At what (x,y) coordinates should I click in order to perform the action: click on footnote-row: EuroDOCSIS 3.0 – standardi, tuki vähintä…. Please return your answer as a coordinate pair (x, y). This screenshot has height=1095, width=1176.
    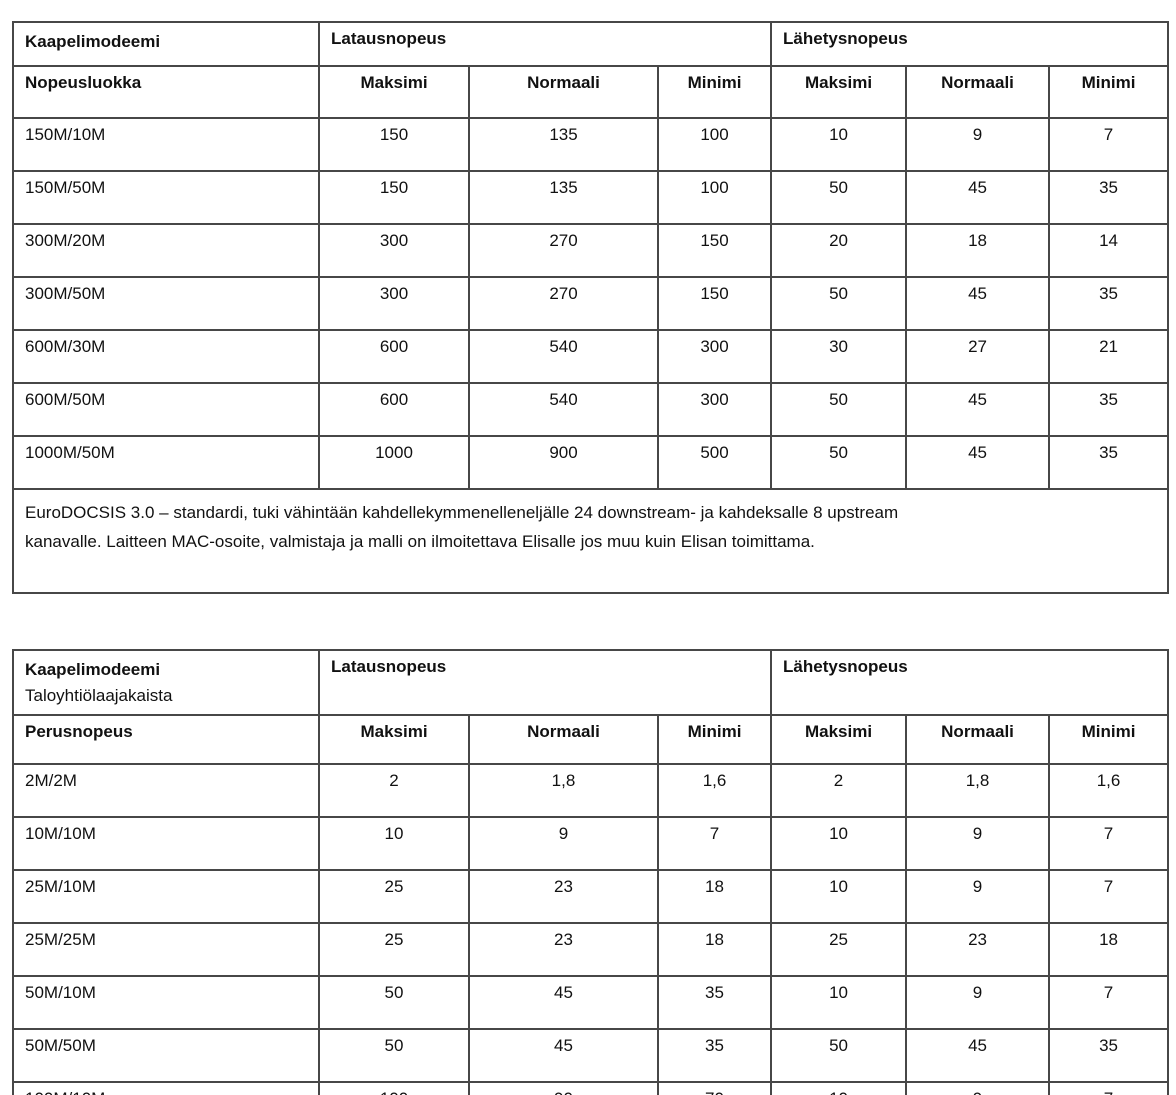
    Looking at the image, I should click on (590, 541).